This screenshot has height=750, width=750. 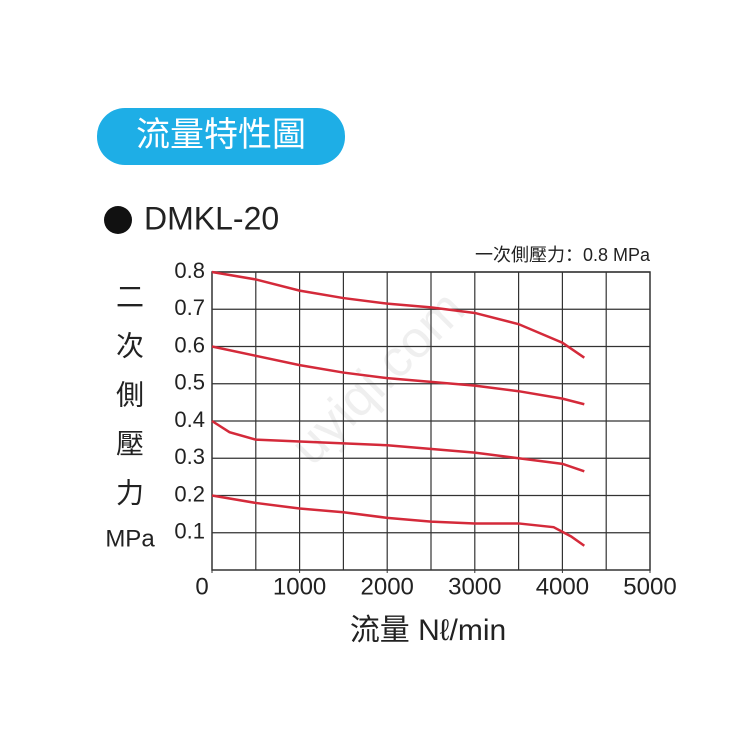 I want to click on x-tick-label: 5000, so click(x=649, y=586).